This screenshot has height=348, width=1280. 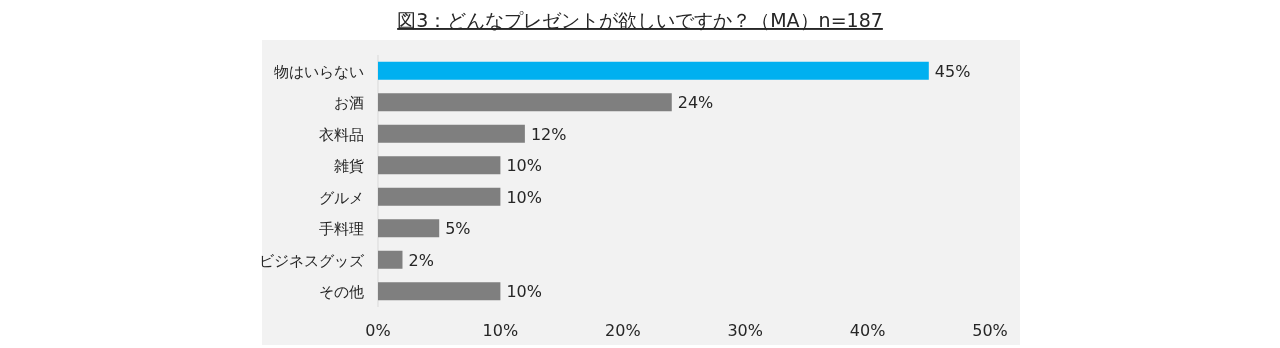 I want to click on y-tick-label: グルメ, so click(x=341, y=197).